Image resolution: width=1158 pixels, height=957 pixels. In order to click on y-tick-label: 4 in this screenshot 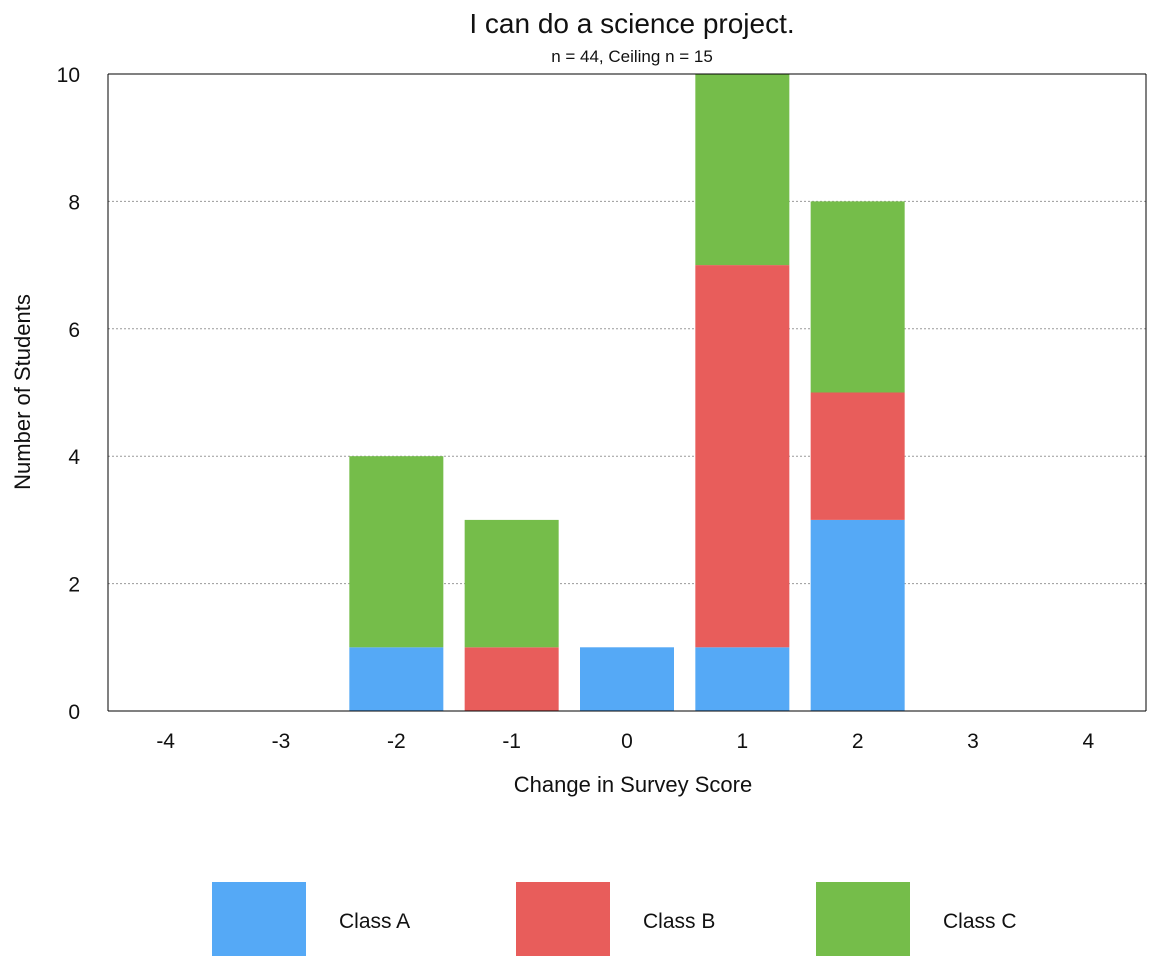, I will do `click(74, 457)`.